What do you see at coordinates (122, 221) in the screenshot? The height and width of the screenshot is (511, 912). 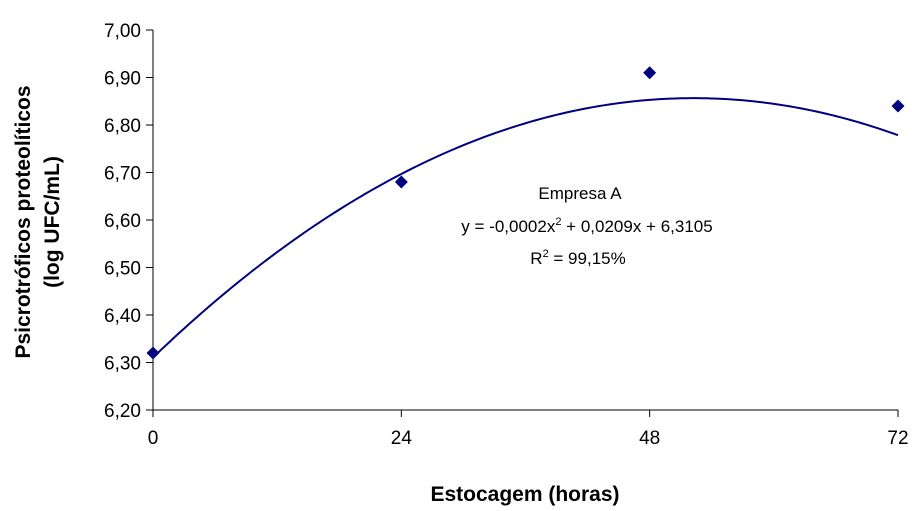 I see `y-tick-label: 6,60` at bounding box center [122, 221].